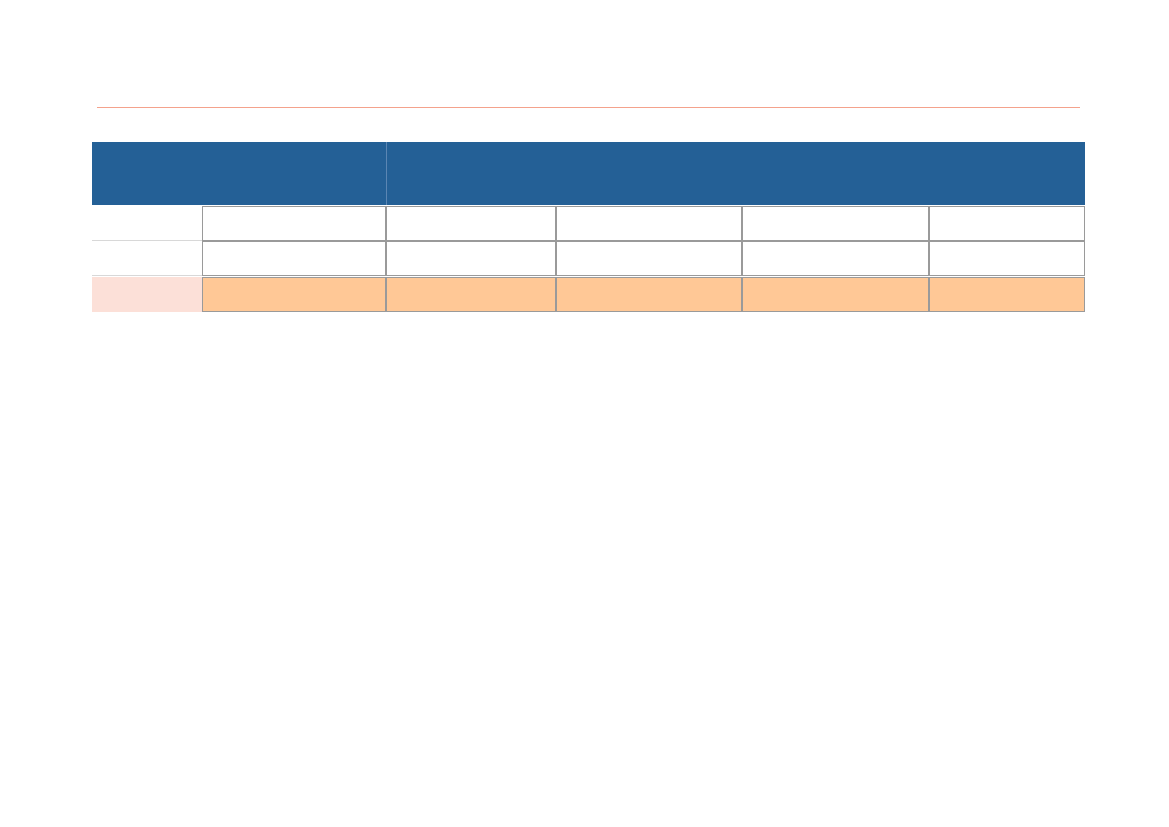 This screenshot has width=1169, height=827. I want to click on header-divider, so click(386, 173).